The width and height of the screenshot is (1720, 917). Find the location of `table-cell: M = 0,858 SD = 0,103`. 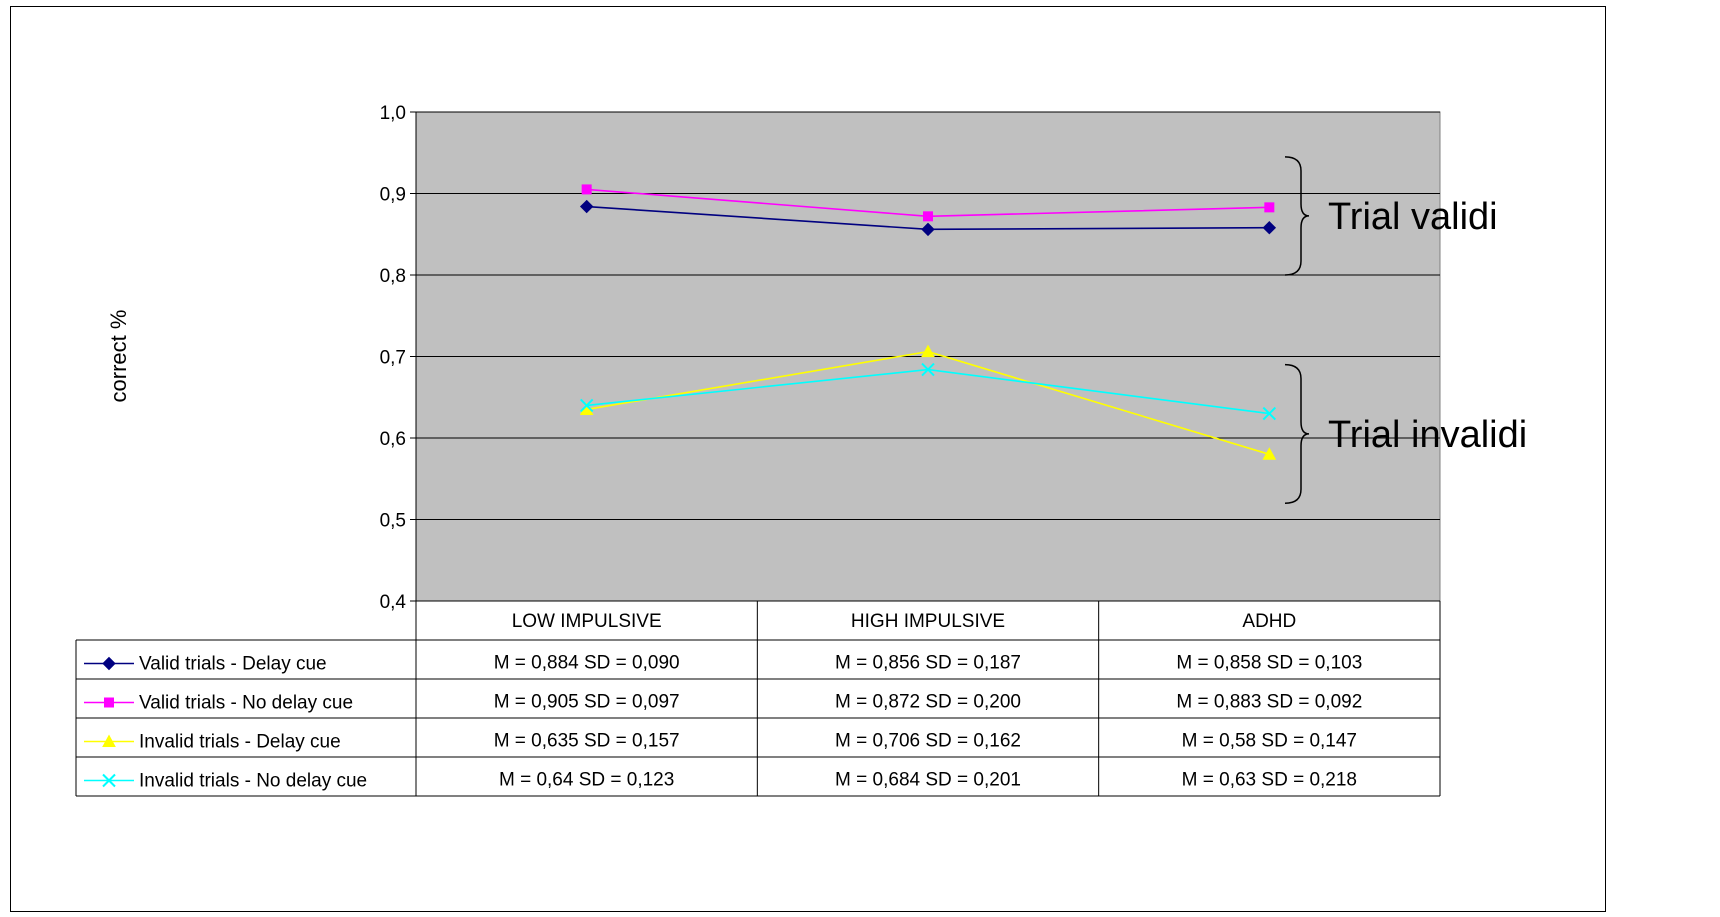

table-cell: M = 0,858 SD = 0,103 is located at coordinates (1269, 663).